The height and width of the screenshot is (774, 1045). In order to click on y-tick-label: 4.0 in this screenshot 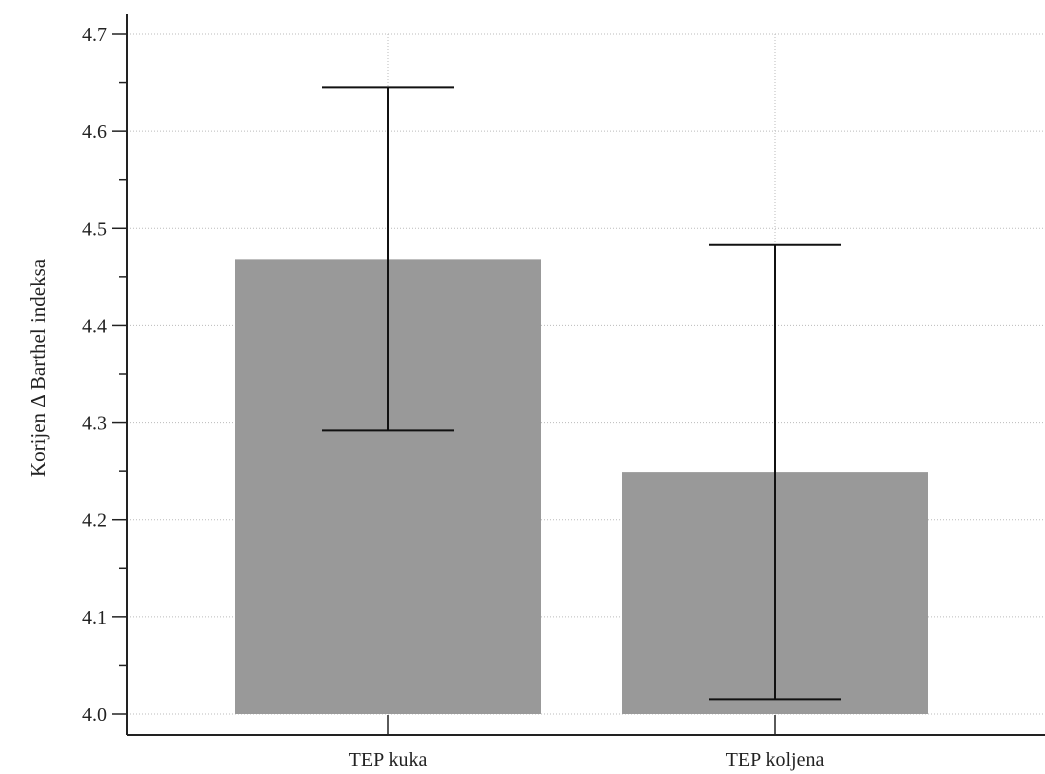, I will do `click(94, 715)`.